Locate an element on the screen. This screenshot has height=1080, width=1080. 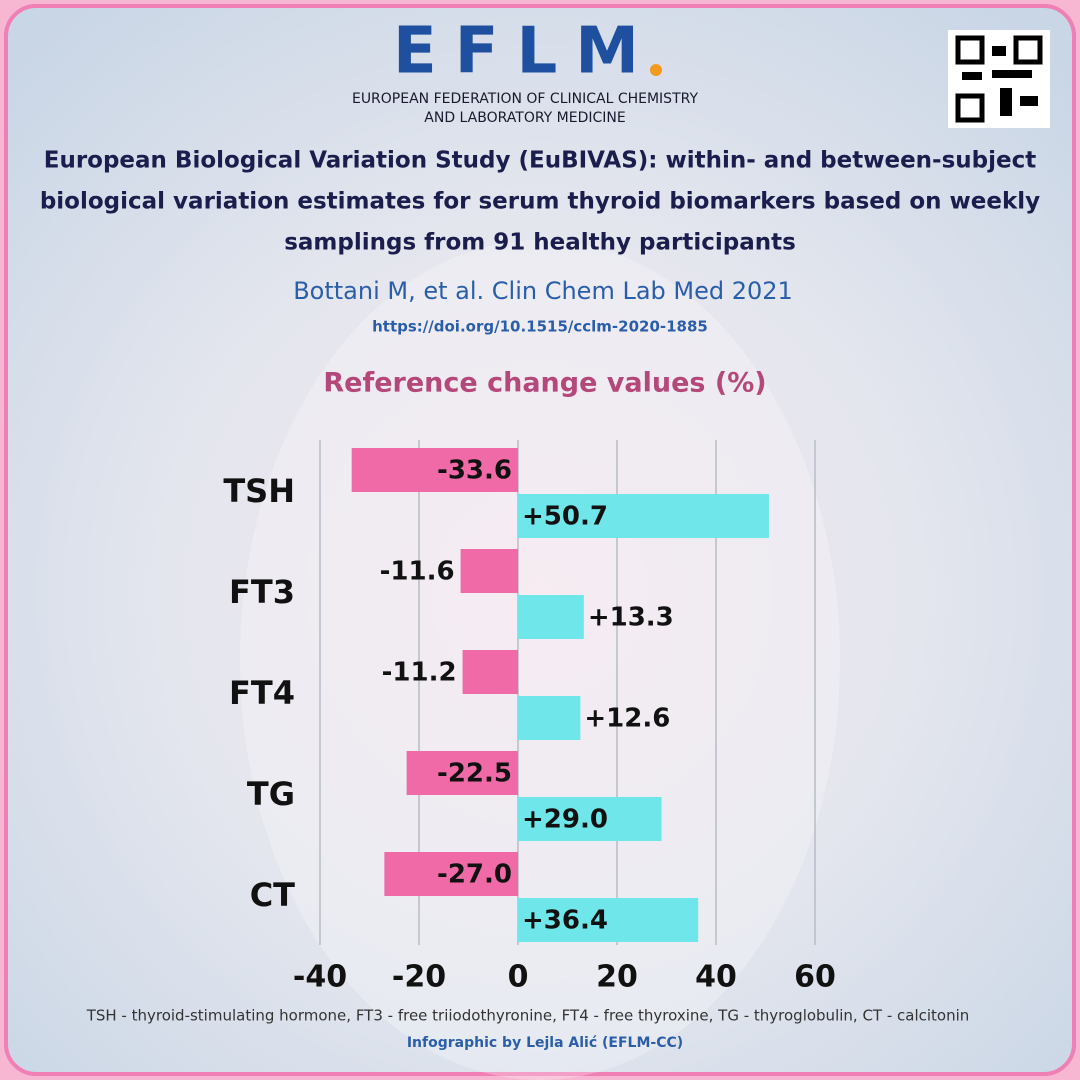
y-tick-label: CT is located at coordinates (272, 895).